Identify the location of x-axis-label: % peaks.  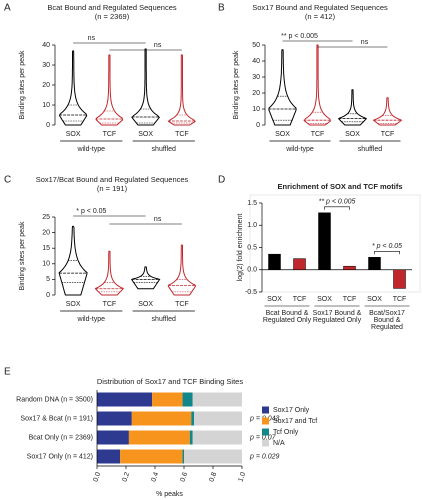
(169, 494).